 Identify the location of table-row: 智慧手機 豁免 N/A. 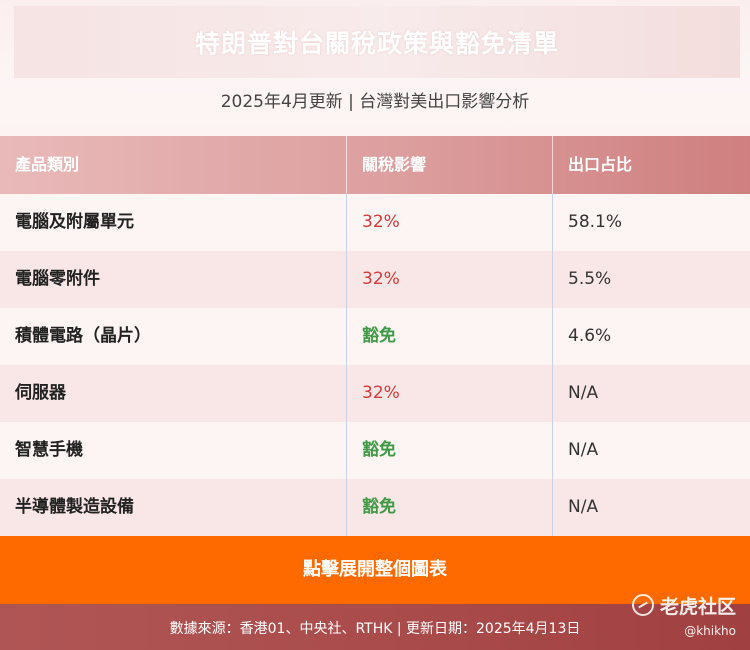
(375, 450).